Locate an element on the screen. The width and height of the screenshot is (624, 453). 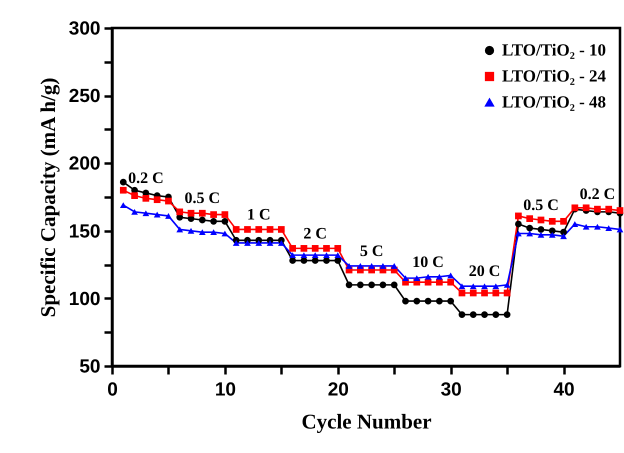
y-tick-label: 200 is located at coordinates (84, 164).